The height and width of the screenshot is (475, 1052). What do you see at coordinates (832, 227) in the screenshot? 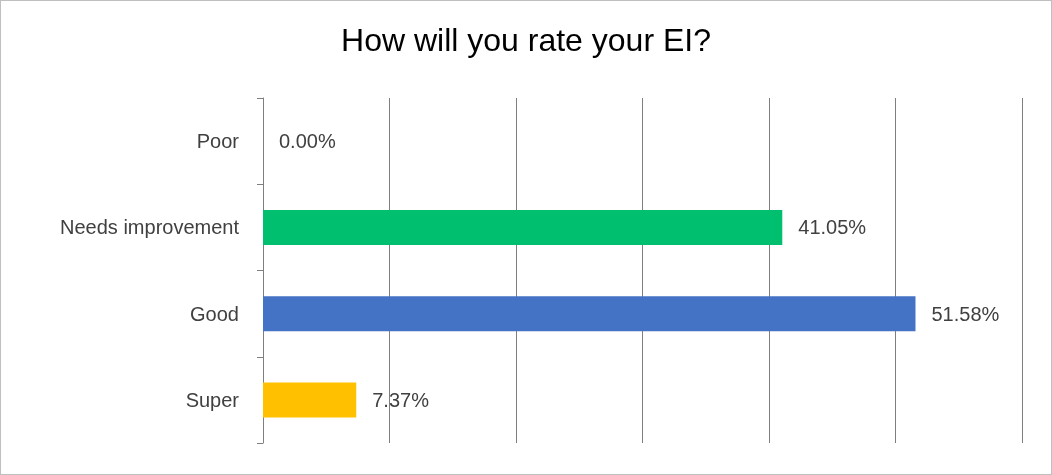
I see `data-label: 41.05%` at bounding box center [832, 227].